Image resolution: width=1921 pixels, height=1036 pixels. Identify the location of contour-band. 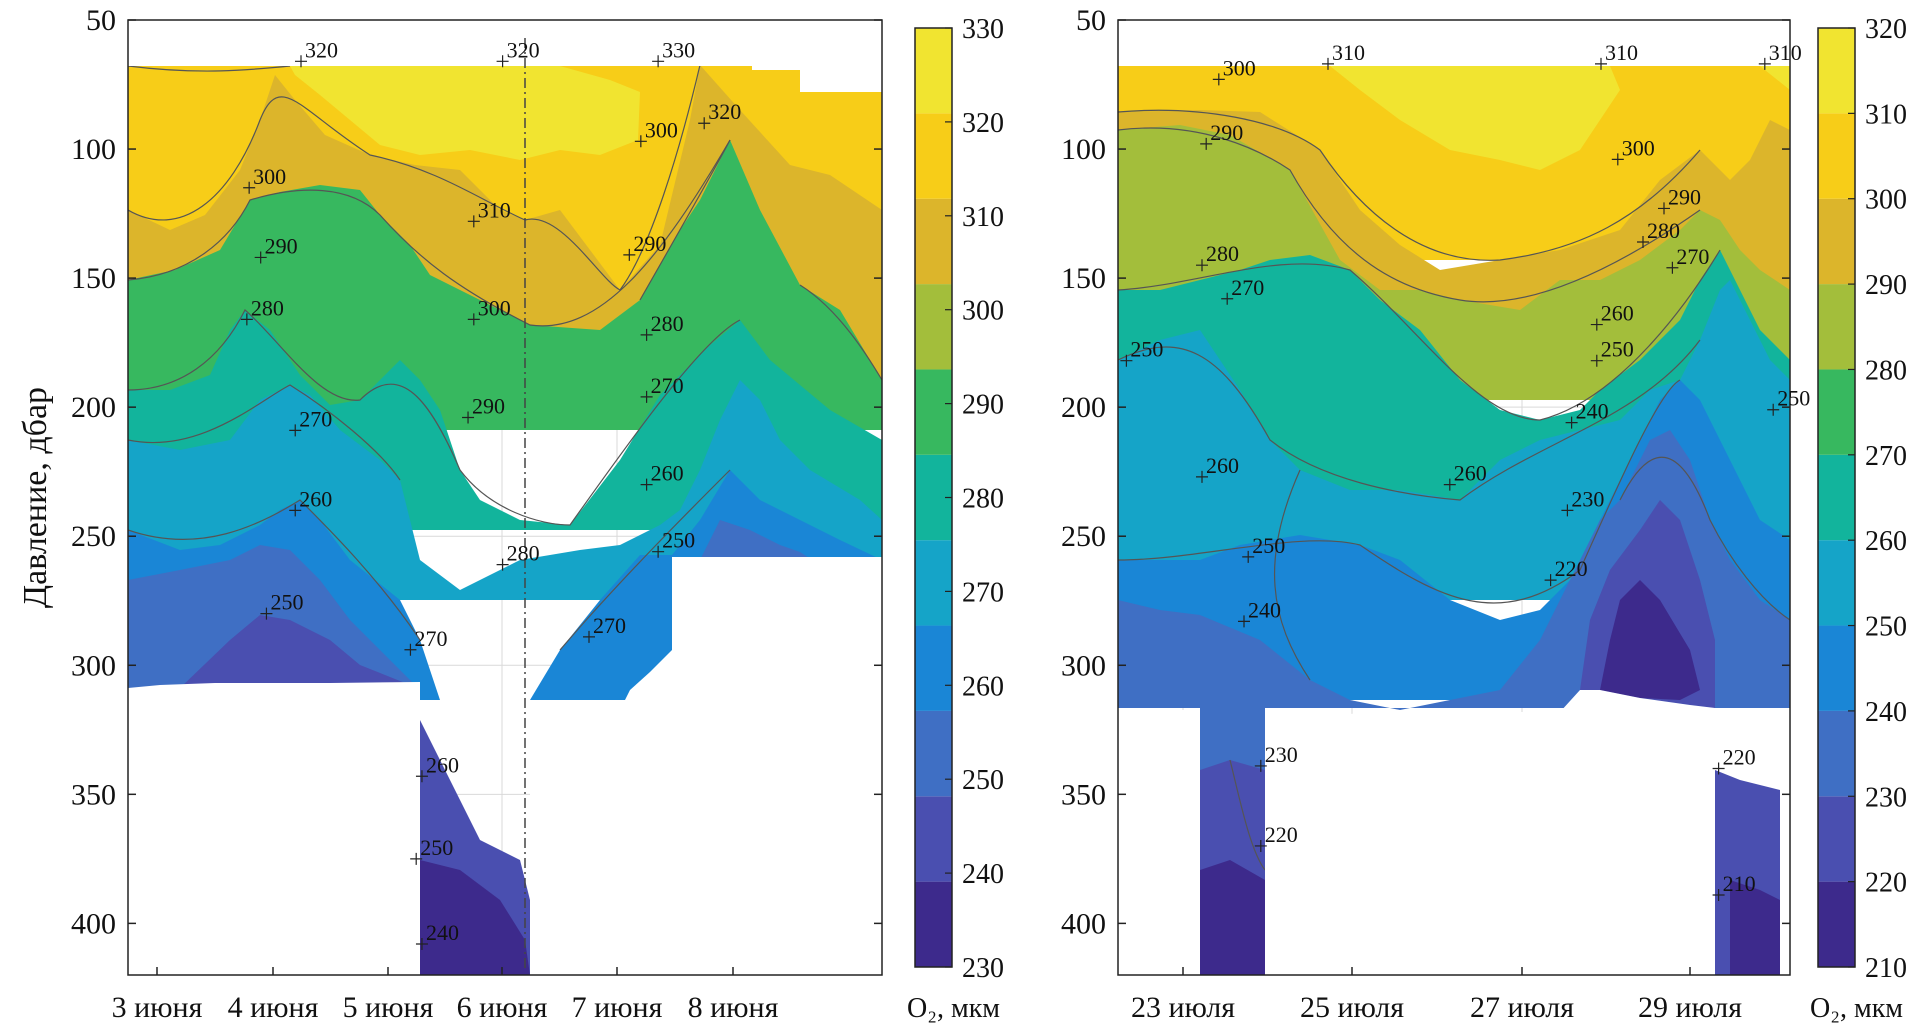
(475, 917).